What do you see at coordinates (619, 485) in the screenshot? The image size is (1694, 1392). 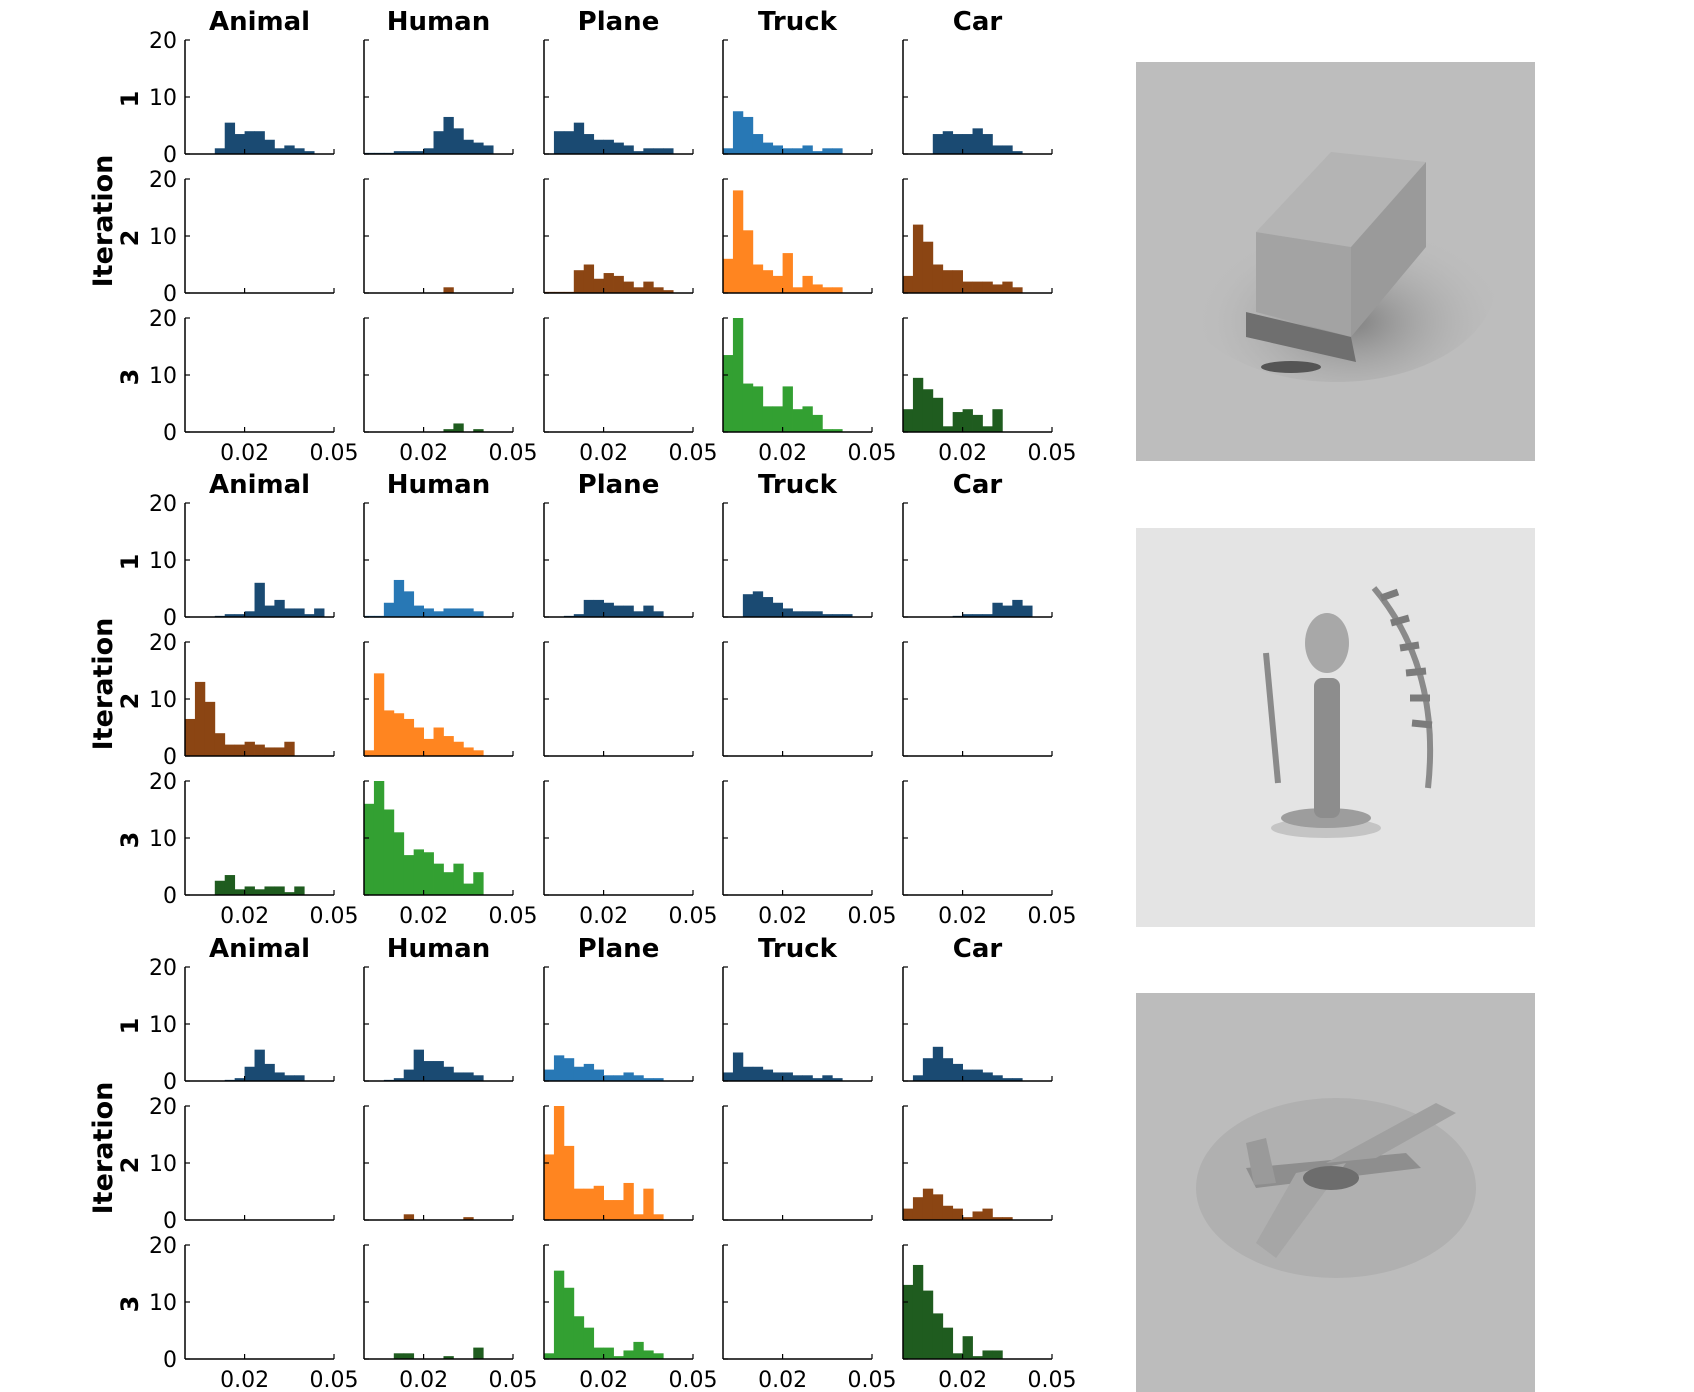 I see `column-title: Plane` at bounding box center [619, 485].